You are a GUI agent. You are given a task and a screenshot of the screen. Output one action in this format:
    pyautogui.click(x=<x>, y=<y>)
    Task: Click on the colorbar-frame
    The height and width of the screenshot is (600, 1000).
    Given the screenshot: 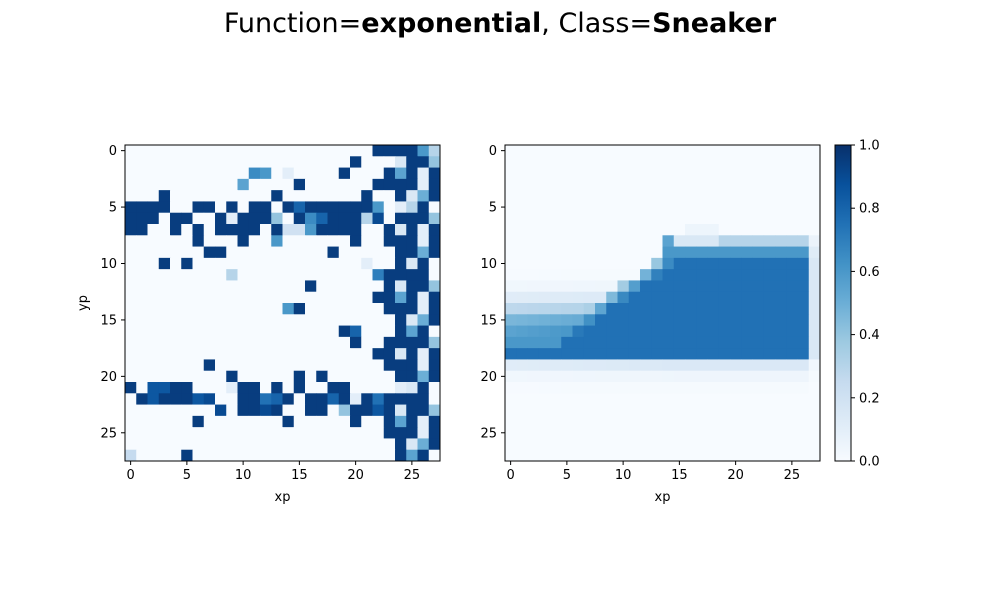 What is the action you would take?
    pyautogui.click(x=843, y=303)
    